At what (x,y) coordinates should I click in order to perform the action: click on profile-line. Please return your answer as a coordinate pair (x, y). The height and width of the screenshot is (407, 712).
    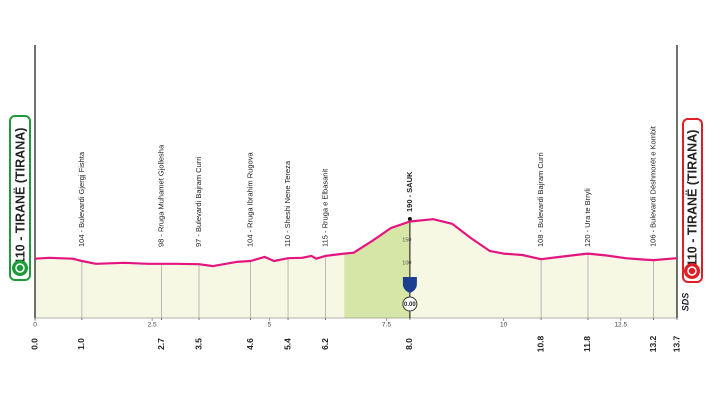
    Looking at the image, I should click on (356, 243).